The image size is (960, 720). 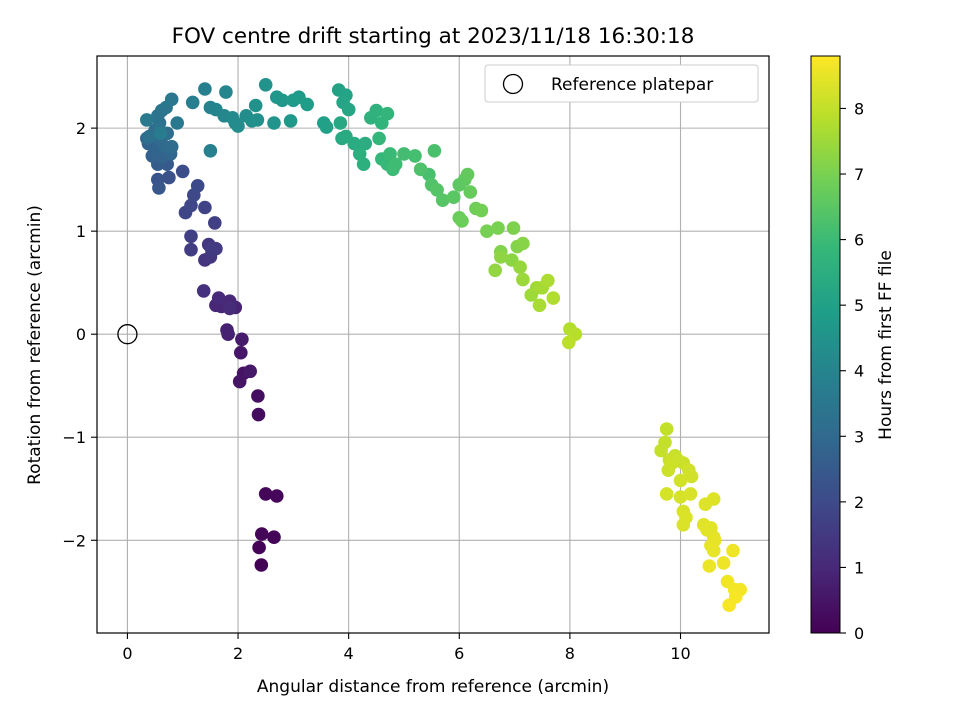 What do you see at coordinates (859, 305) in the screenshot?
I see `colorbar-tick-label: 5` at bounding box center [859, 305].